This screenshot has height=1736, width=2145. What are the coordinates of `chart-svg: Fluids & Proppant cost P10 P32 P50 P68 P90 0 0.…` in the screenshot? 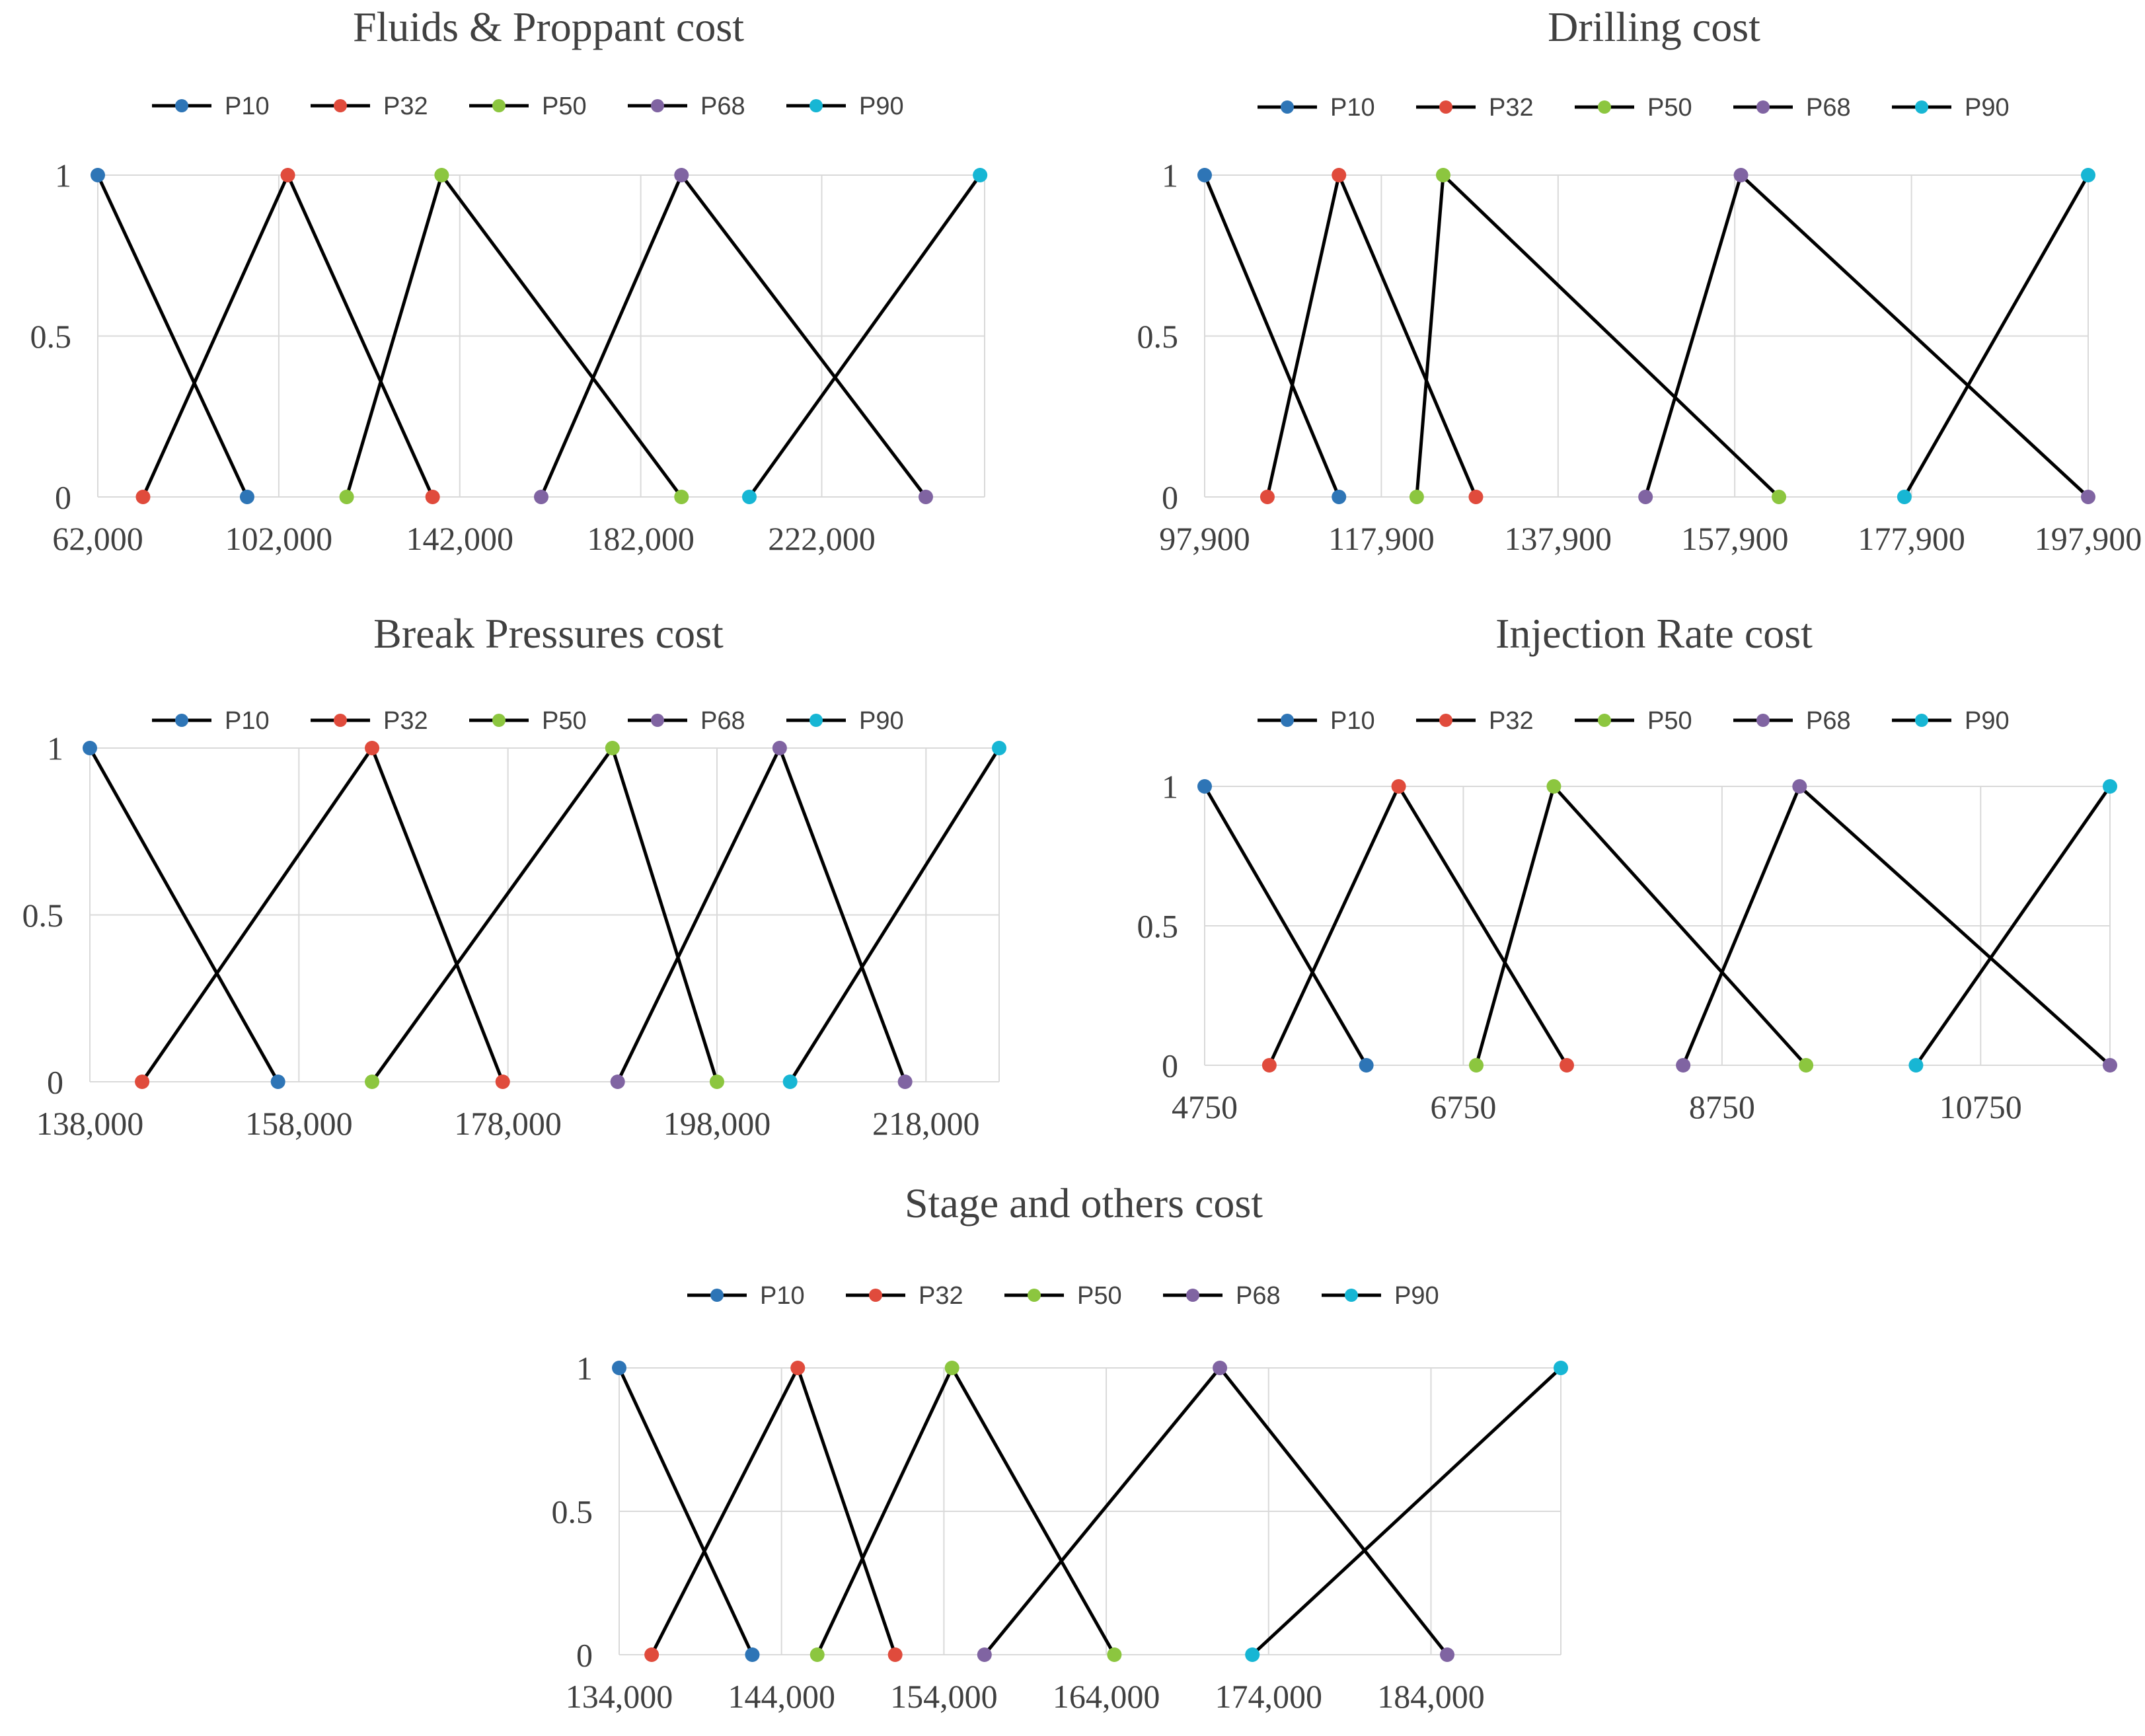 It's located at (509, 280).